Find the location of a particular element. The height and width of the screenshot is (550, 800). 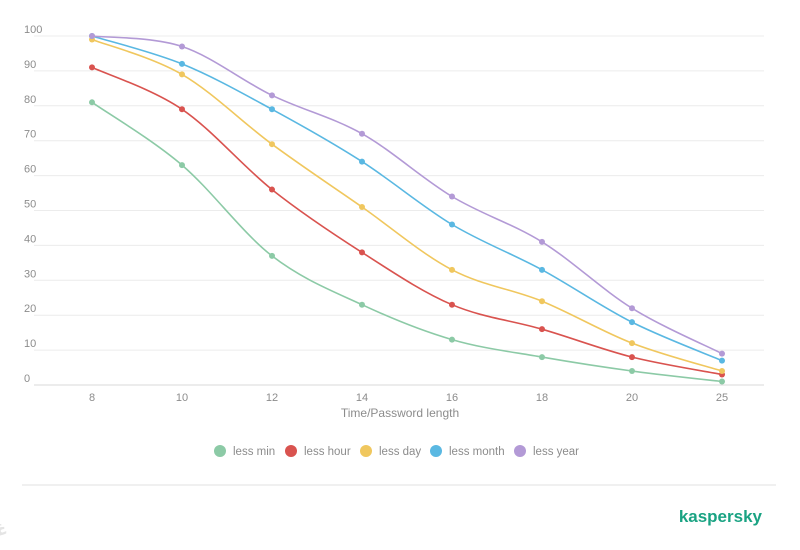

x-tick-label: 18 is located at coordinates (542, 398).